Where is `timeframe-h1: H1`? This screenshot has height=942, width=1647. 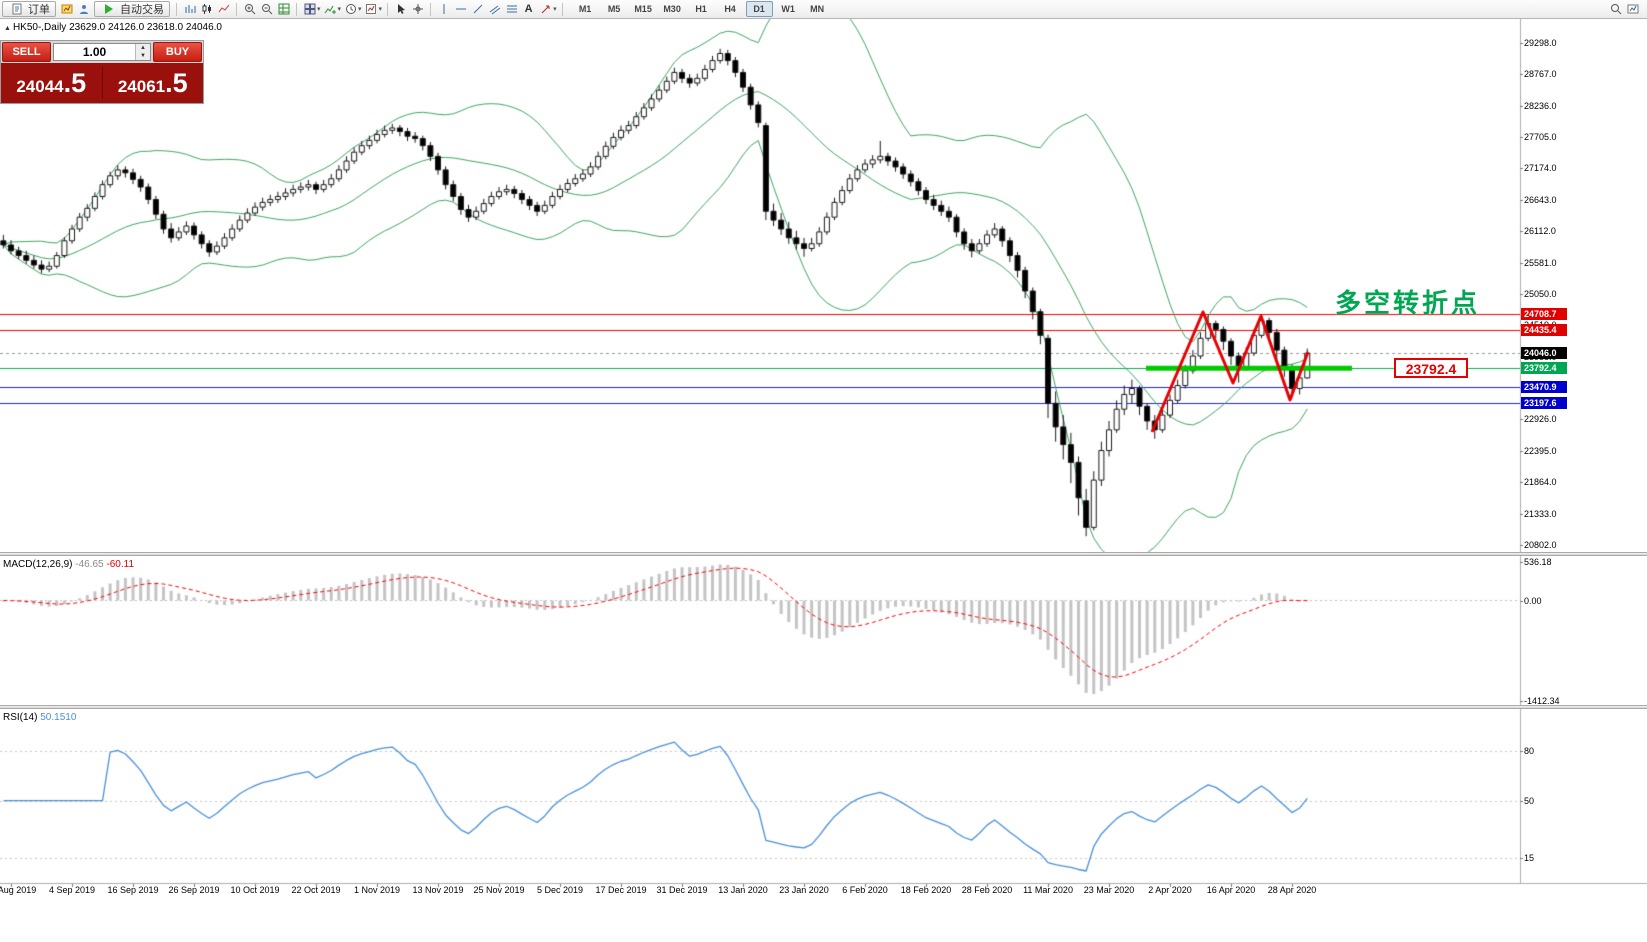
timeframe-h1: H1 is located at coordinates (701, 9).